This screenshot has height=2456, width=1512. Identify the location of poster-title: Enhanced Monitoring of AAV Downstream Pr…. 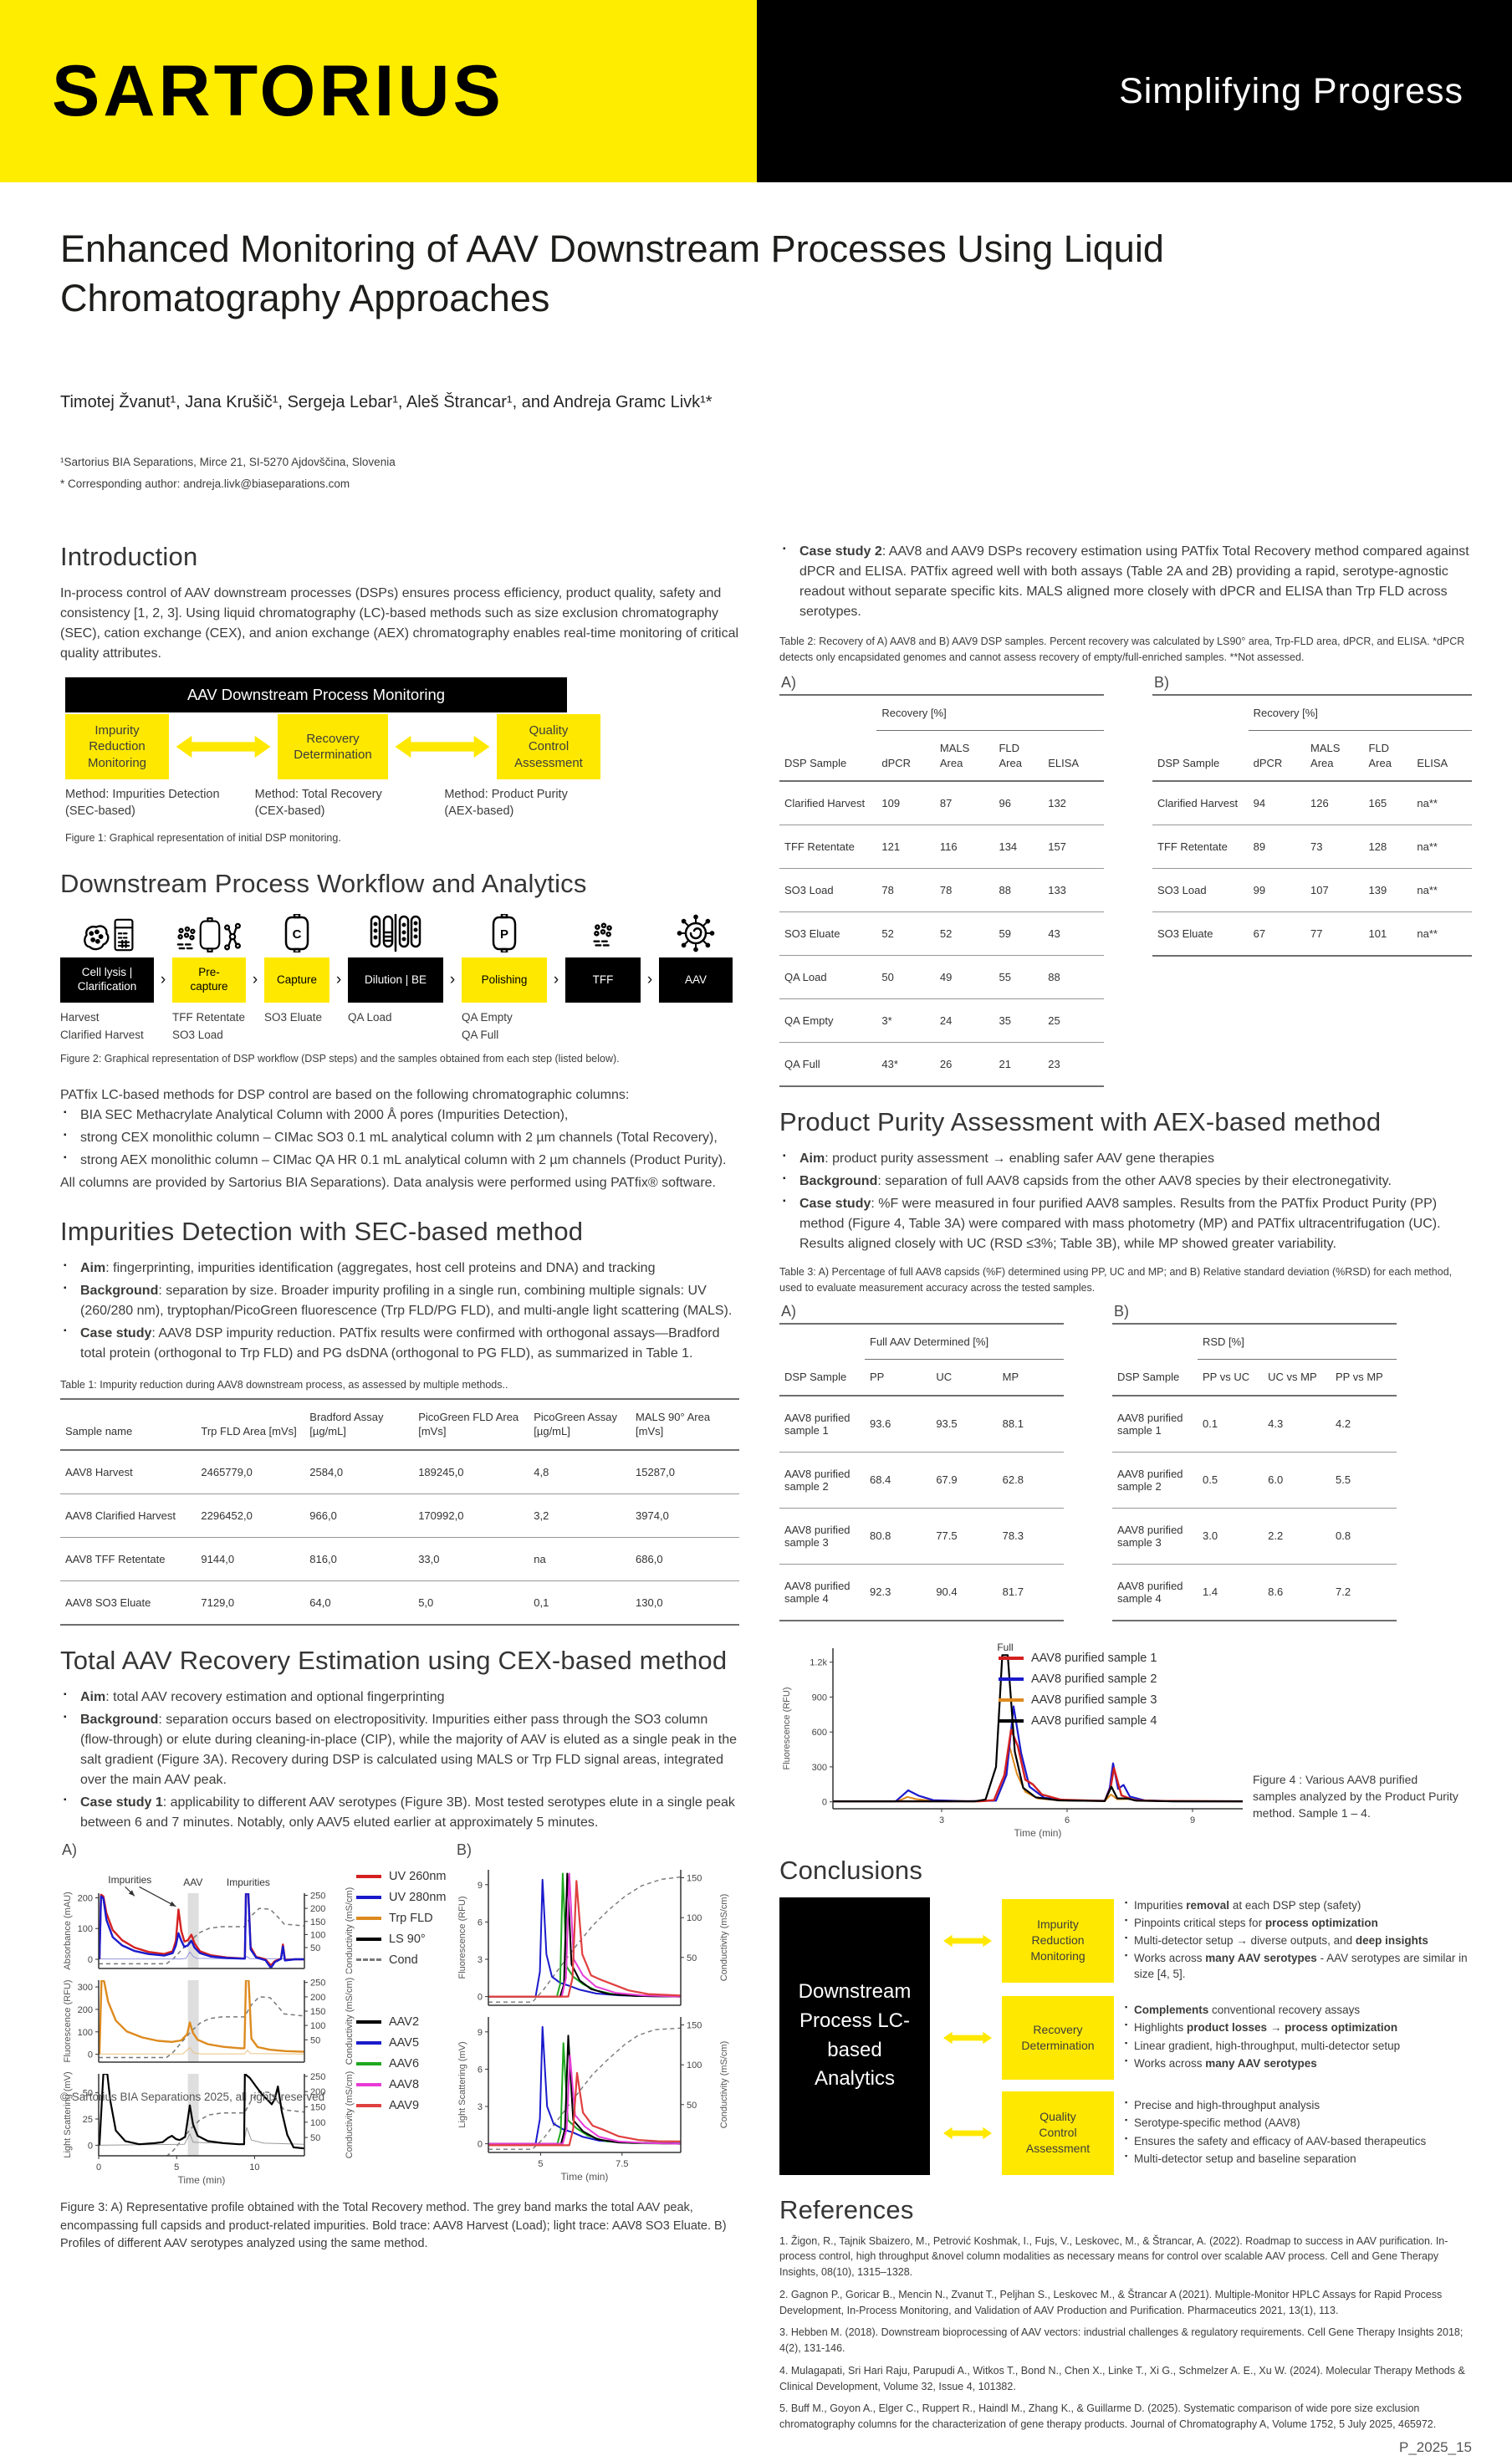
(612, 273).